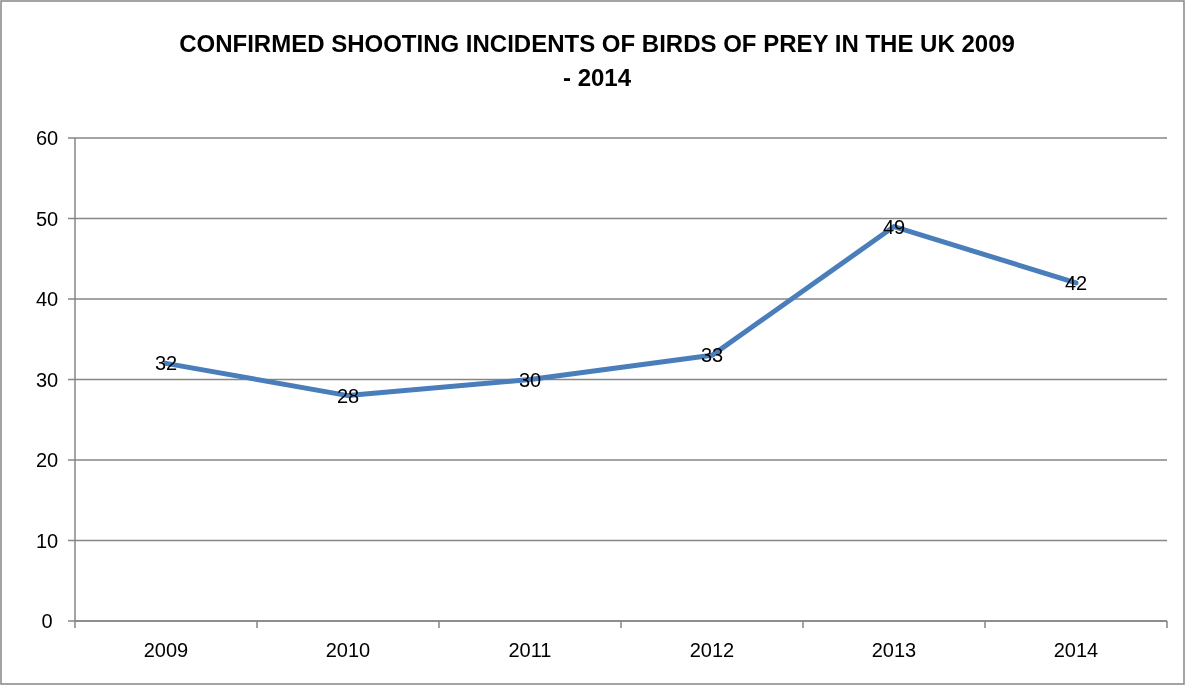 Image resolution: width=1185 pixels, height=685 pixels. I want to click on y-tick-label: 30, so click(47, 379).